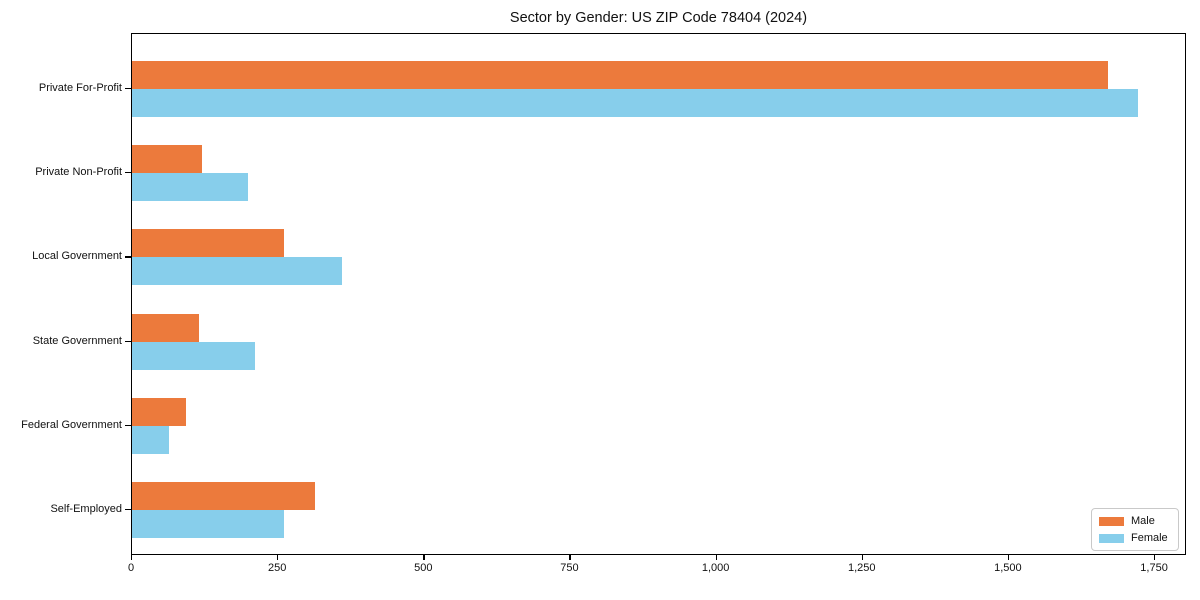 This screenshot has height=600, width=1200. Describe the element at coordinates (131, 568) in the screenshot. I see `x-tick-label: 0` at that location.